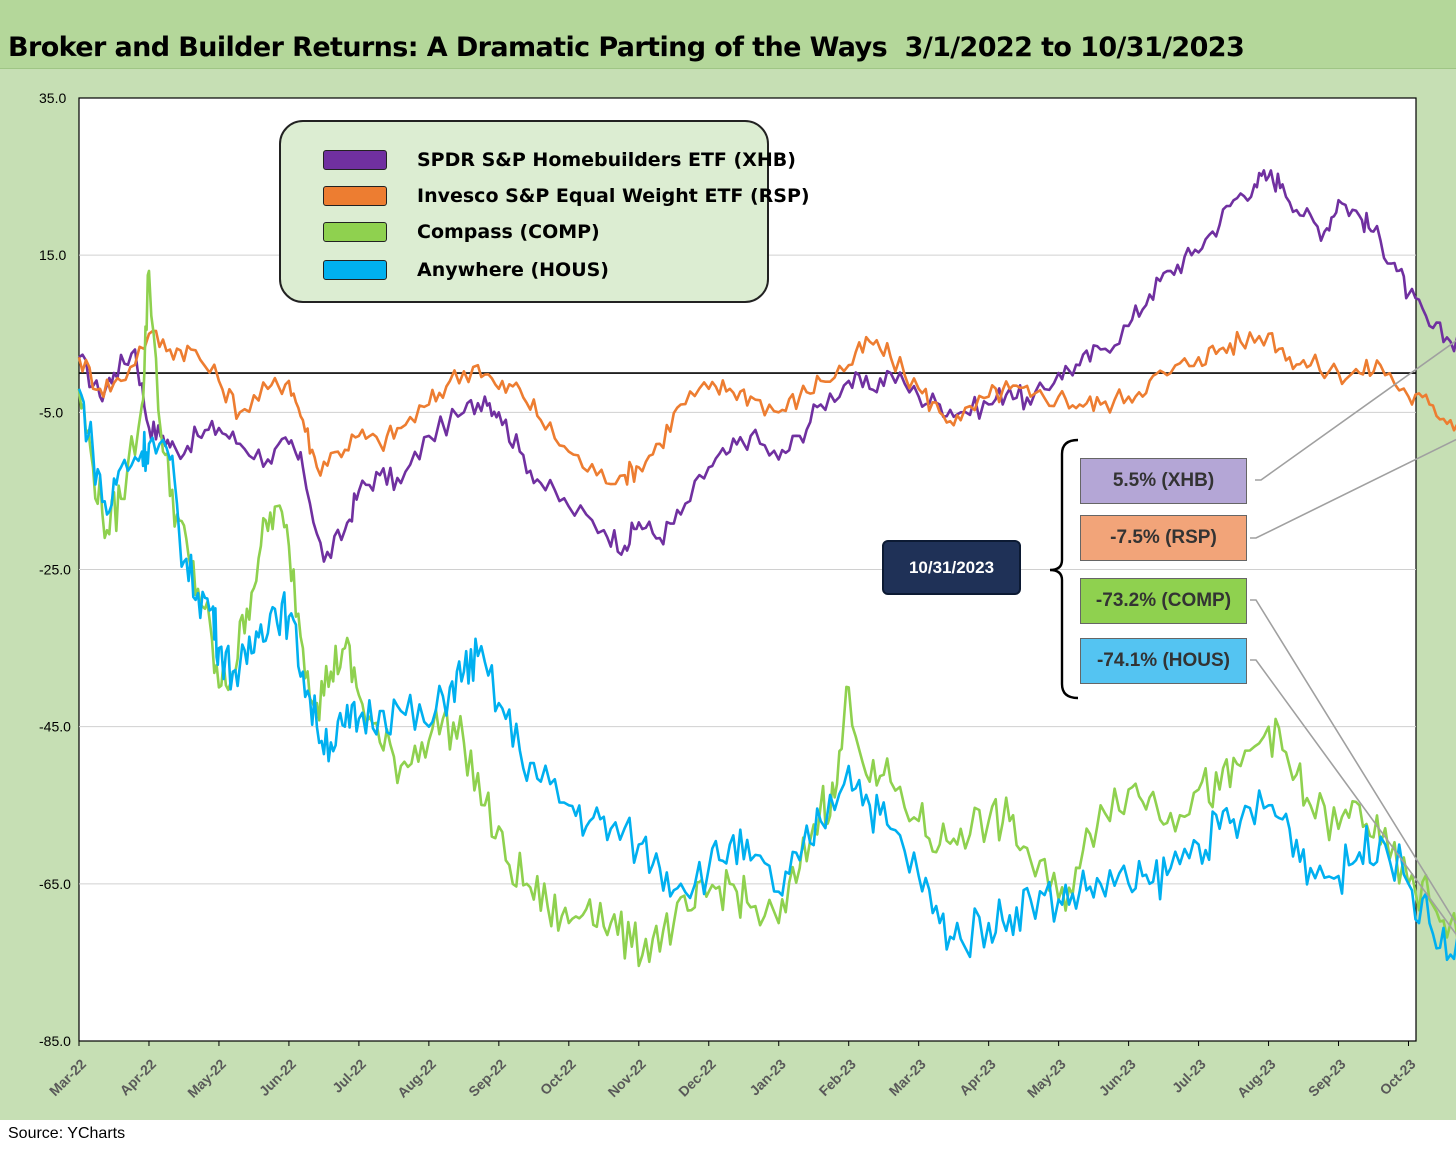 Image resolution: width=1456 pixels, height=1157 pixels. Describe the element at coordinates (1353, 797) in the screenshot. I see `leader-line-hous` at that location.